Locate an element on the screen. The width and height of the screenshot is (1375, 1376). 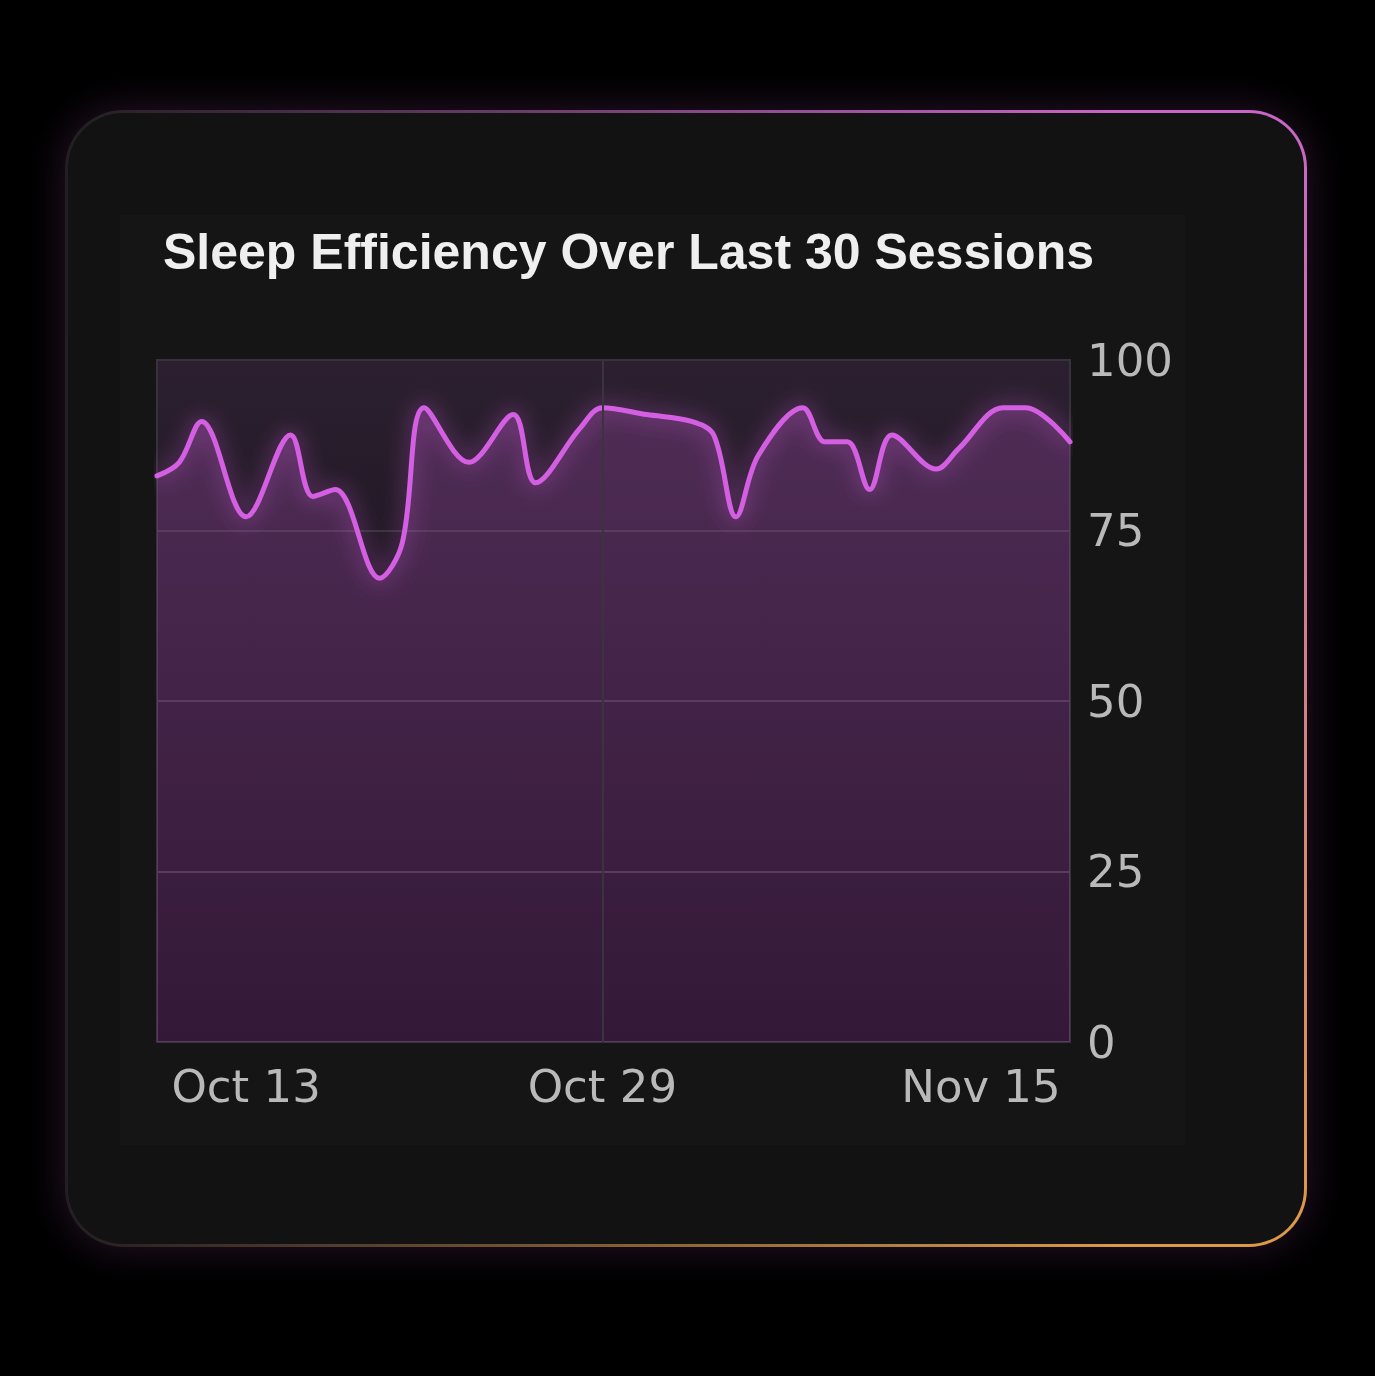
x-tick-label: Oct 29 is located at coordinates (602, 1086).